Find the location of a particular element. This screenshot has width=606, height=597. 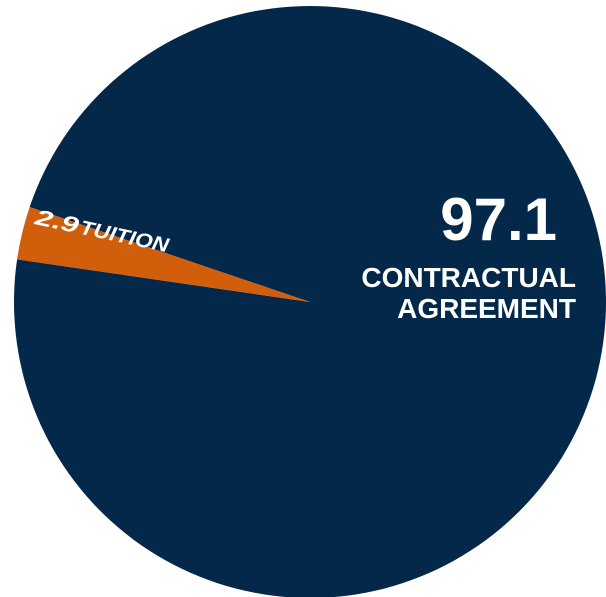

slice-category-contractual-line-2: AGREEMENT is located at coordinates (486, 308).